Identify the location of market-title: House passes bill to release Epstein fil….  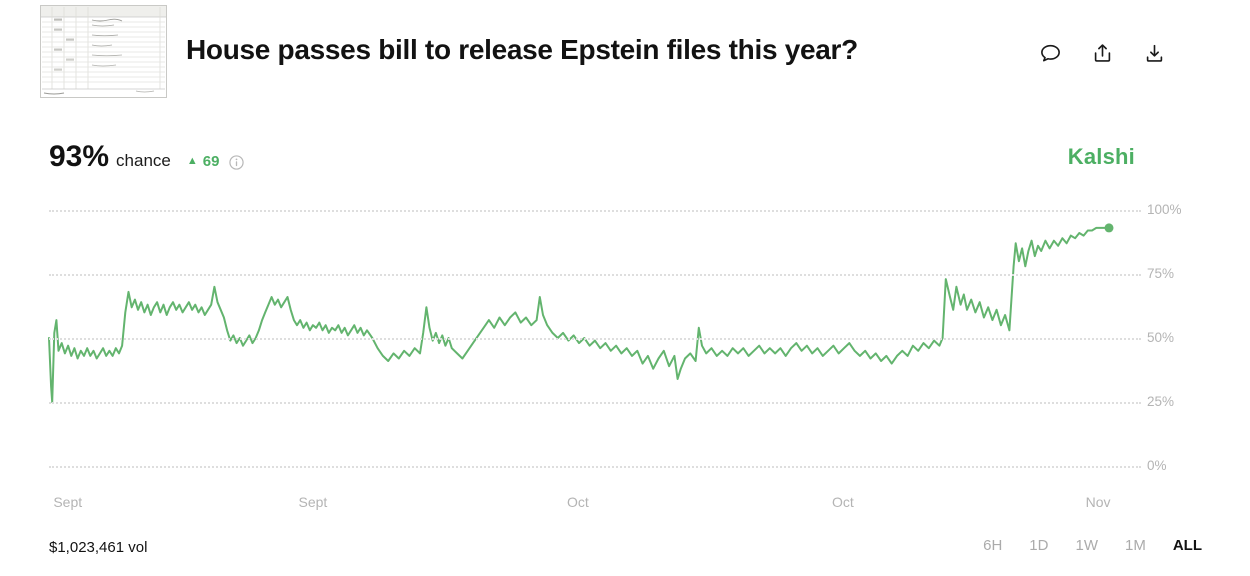
(522, 49).